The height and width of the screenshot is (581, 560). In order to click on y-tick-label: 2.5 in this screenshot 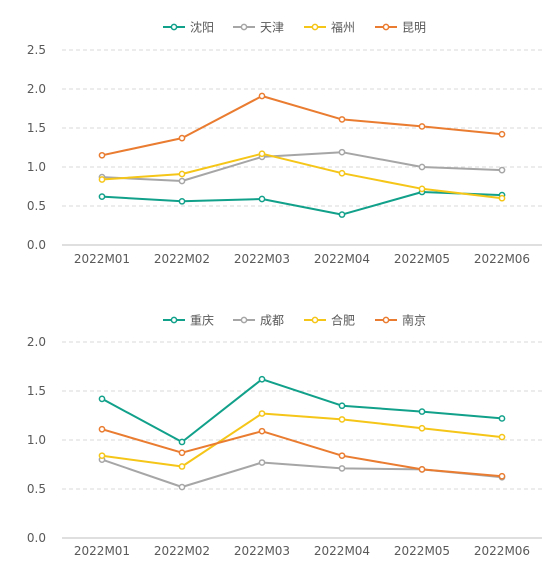, I will do `click(36, 50)`.